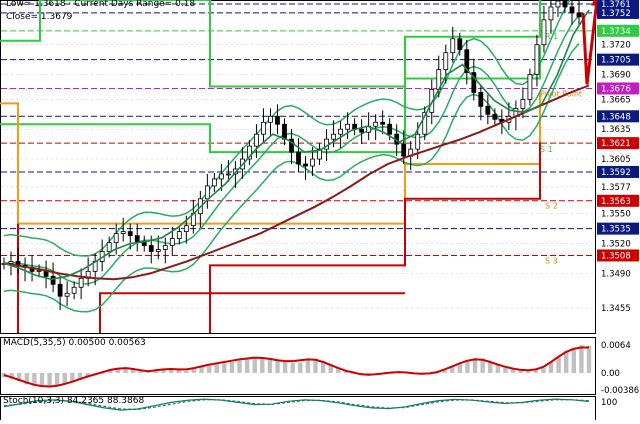 This screenshot has height=424, width=640. I want to click on axis-tick-label: 1.3665, so click(616, 100).